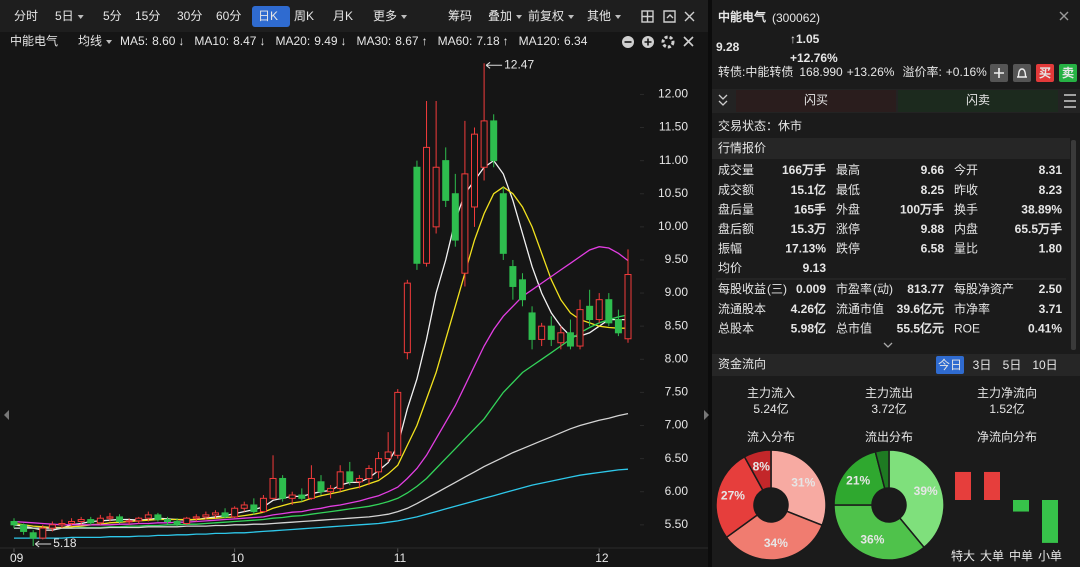  Describe the element at coordinates (326, 41) in the screenshot. I see `legend-value: 9.49` at that location.